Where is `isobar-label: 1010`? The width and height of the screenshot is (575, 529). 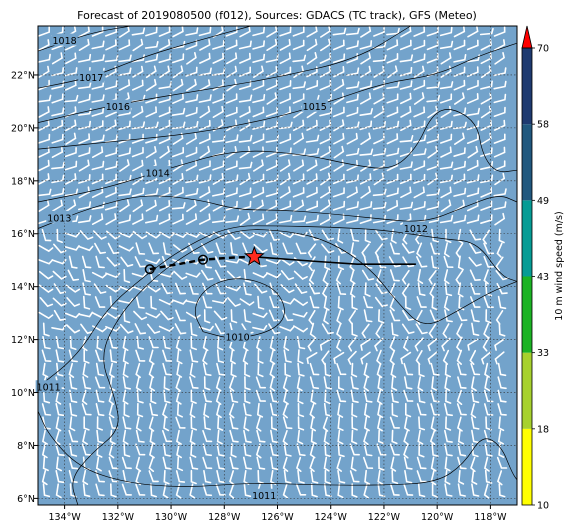 isobar-label: 1010 is located at coordinates (237, 337).